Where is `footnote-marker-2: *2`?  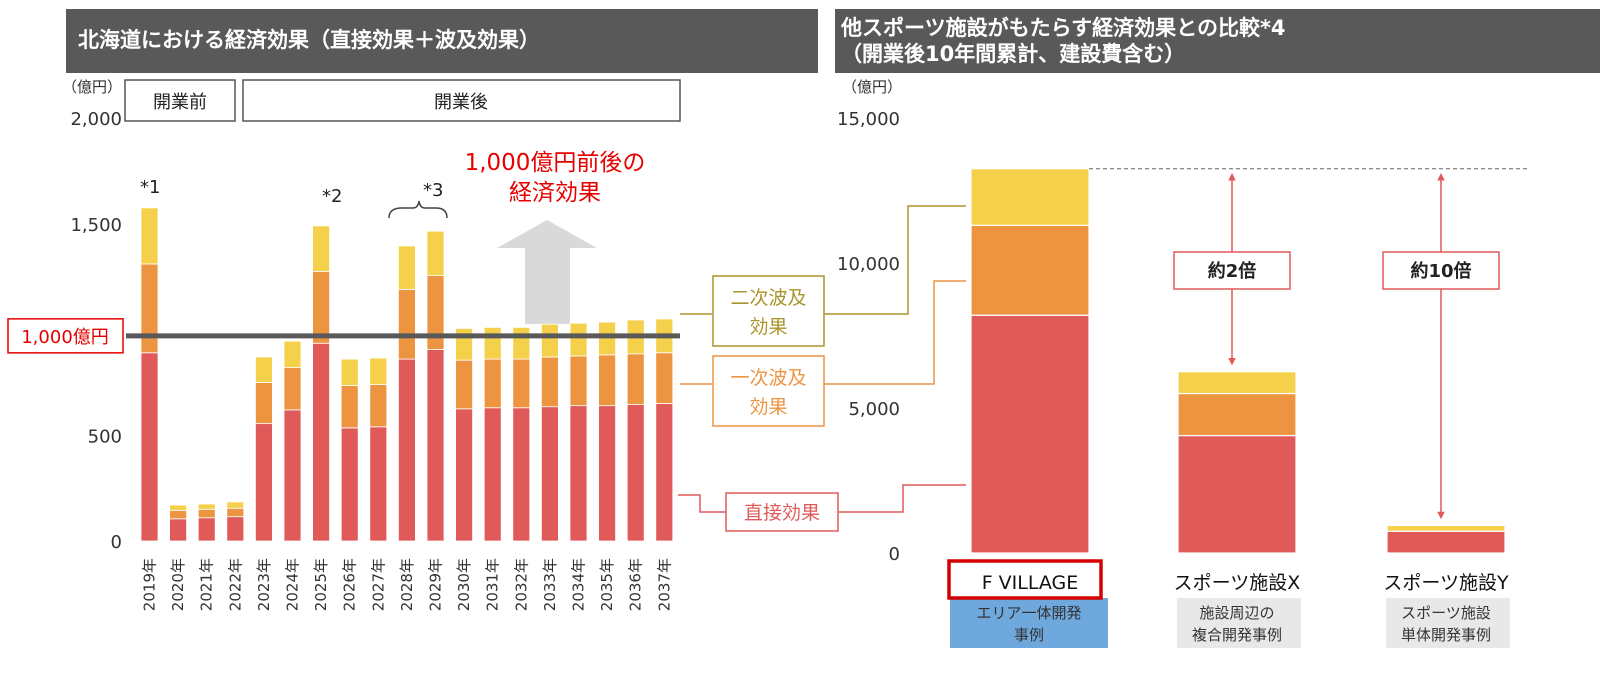 footnote-marker-2: *2 is located at coordinates (332, 196).